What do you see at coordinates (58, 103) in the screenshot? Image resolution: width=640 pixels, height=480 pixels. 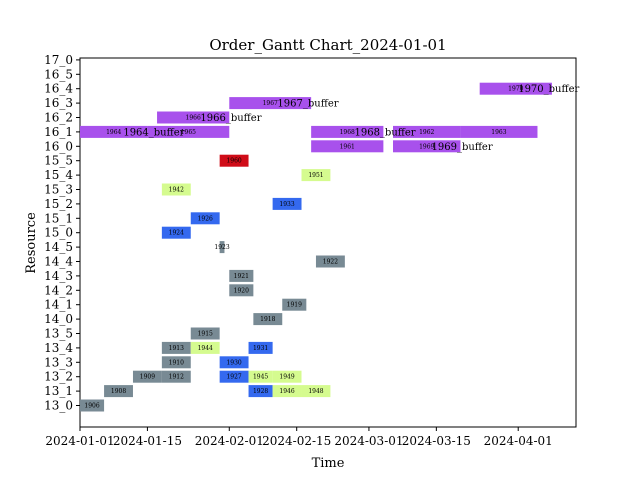 I see `y-tick-label: 16_3` at bounding box center [58, 103].